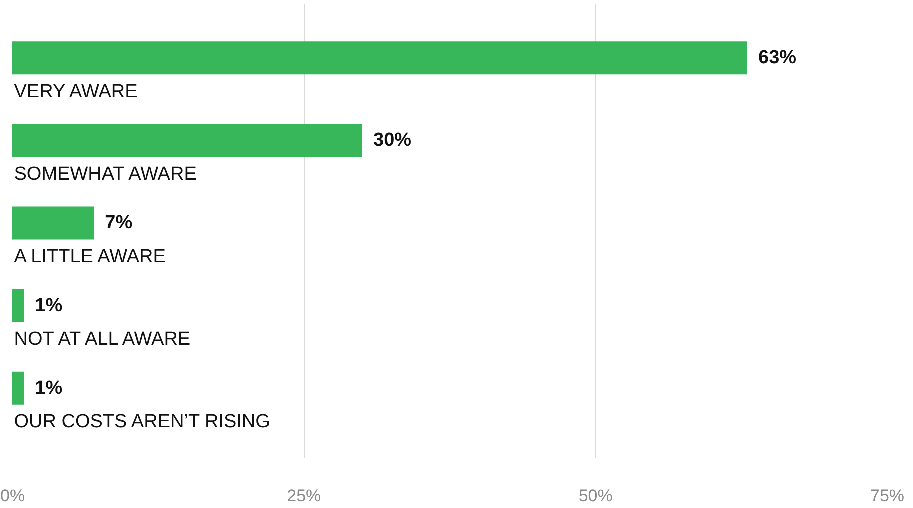 The image size is (913, 508). Describe the element at coordinates (887, 496) in the screenshot. I see `x-tick-label: 75%` at that location.